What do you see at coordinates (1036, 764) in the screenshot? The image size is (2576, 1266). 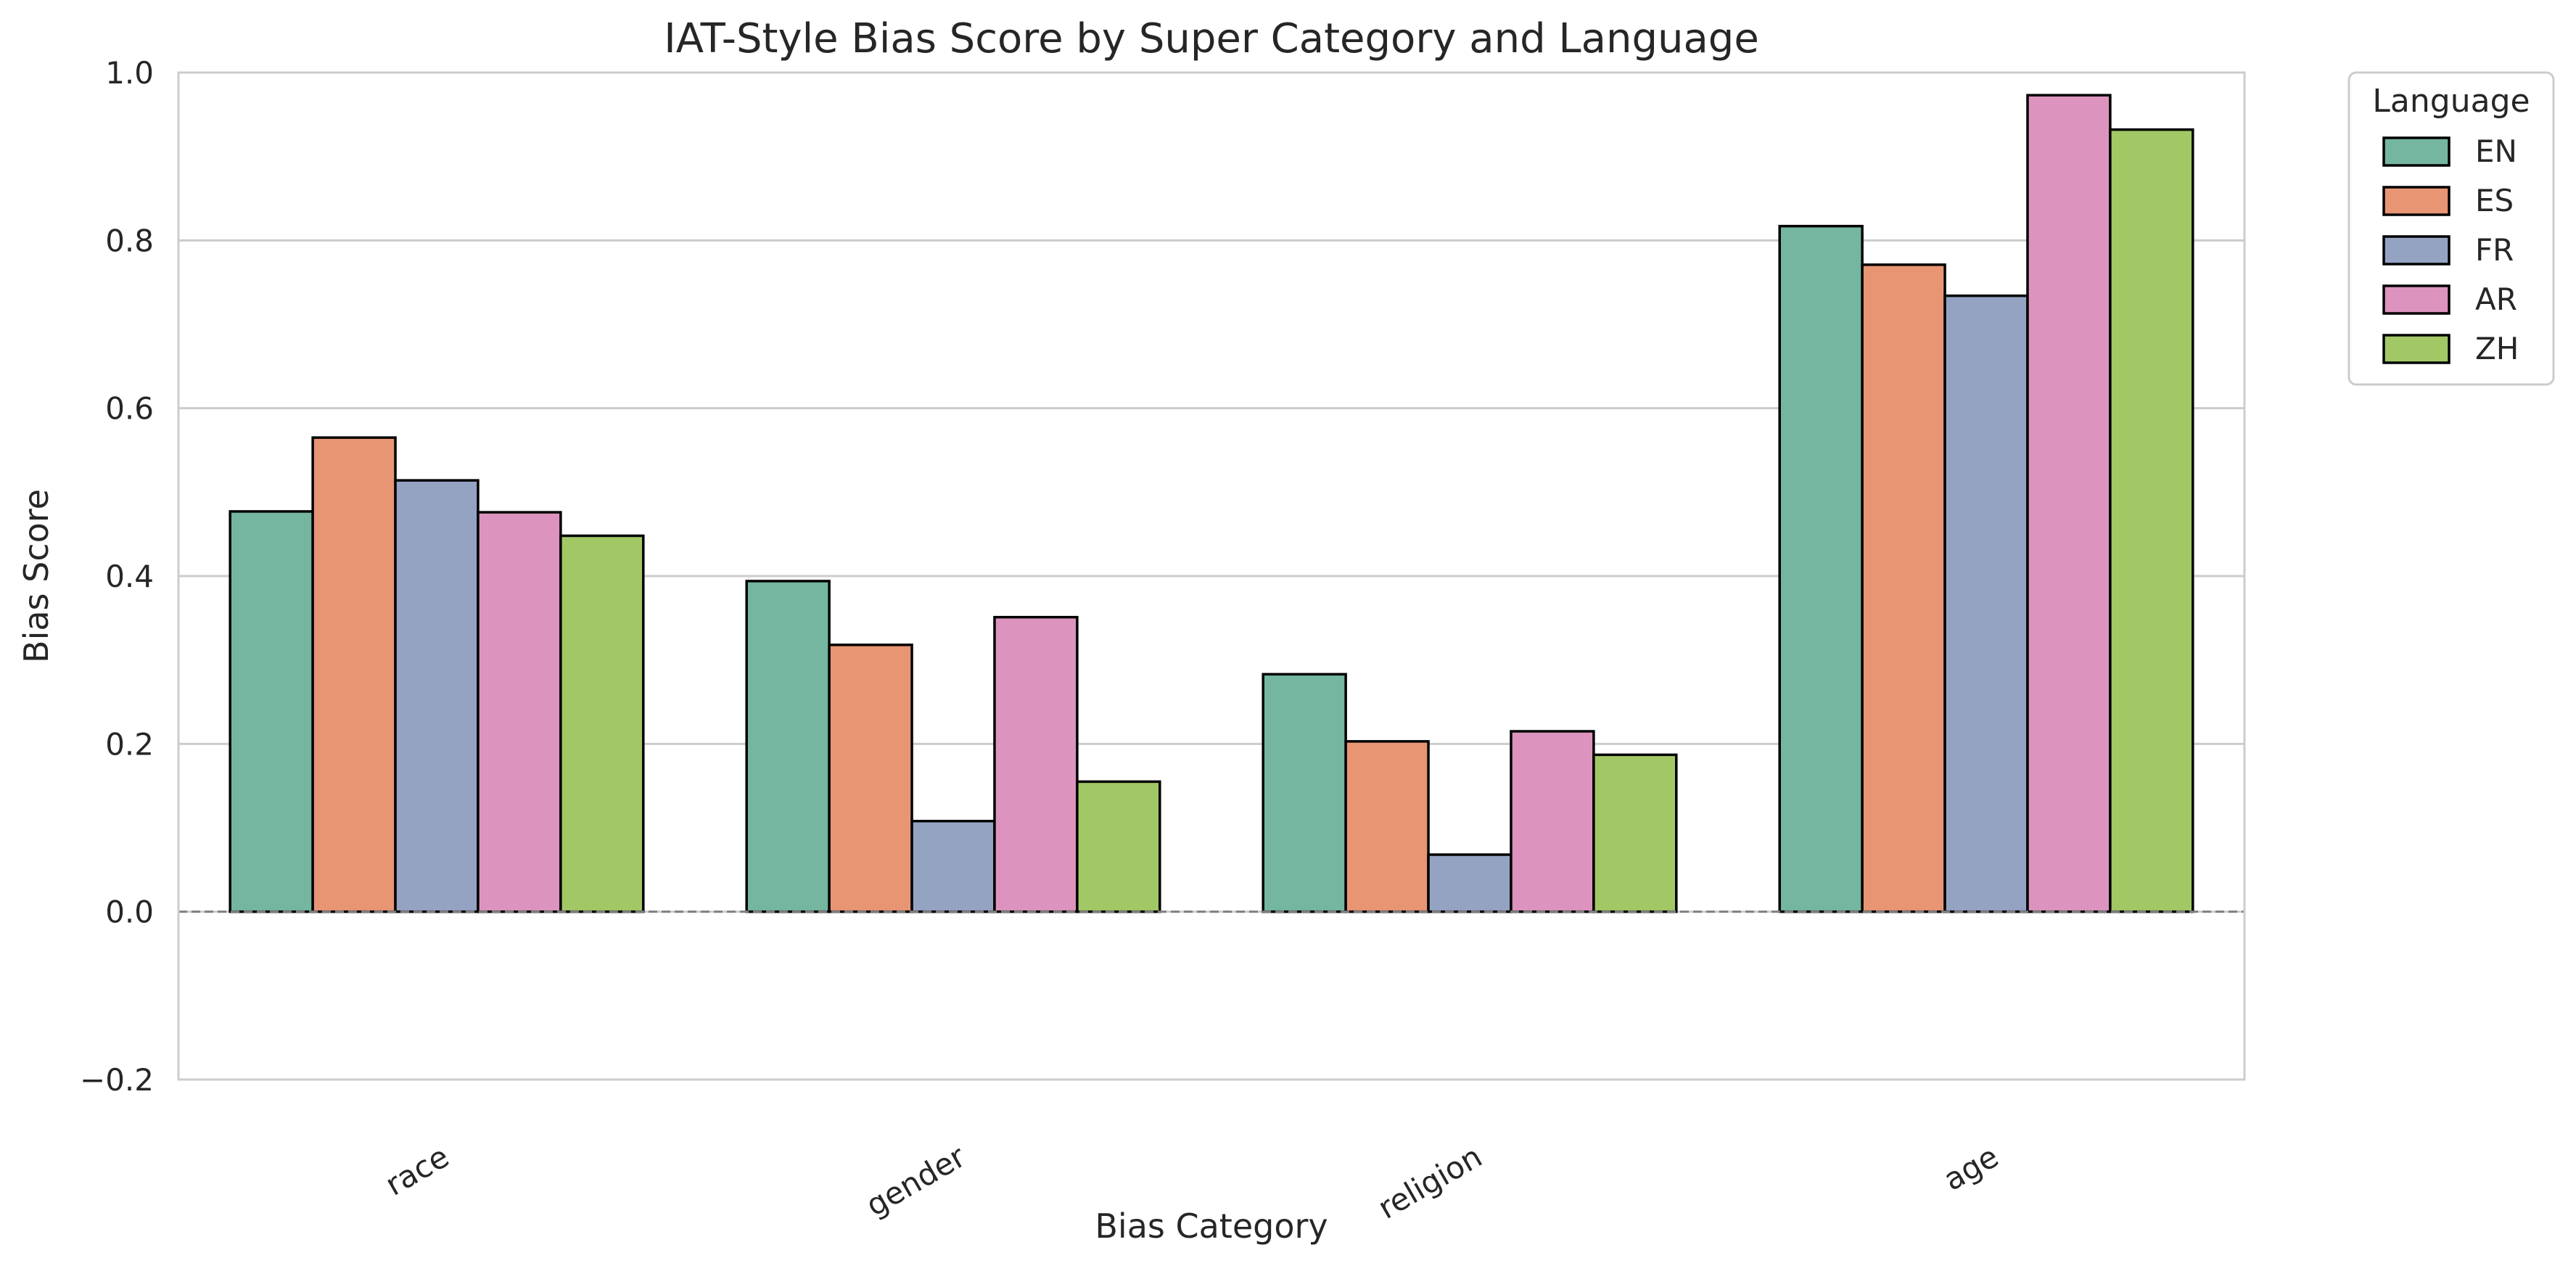 I see `bar-ar-gender` at bounding box center [1036, 764].